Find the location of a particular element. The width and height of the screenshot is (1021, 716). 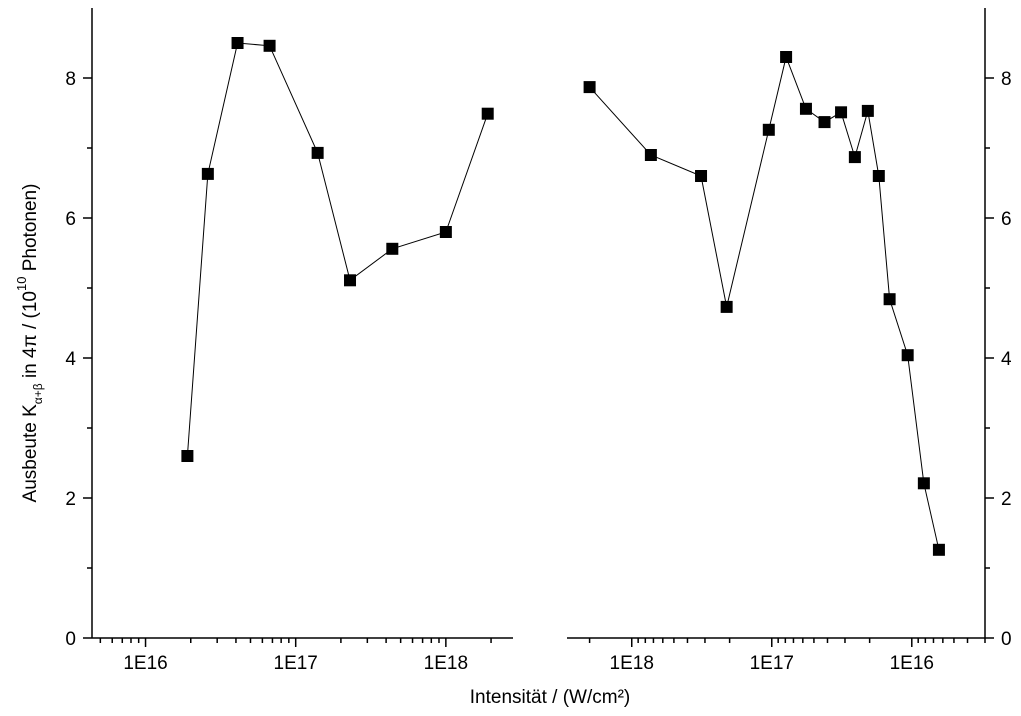

y-axis-title-part: Ausbeute K is located at coordinates (30, 453).